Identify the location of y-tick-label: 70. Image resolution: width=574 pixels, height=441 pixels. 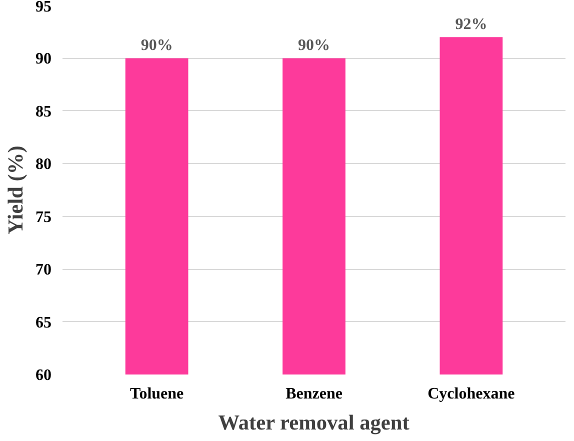
(44, 270).